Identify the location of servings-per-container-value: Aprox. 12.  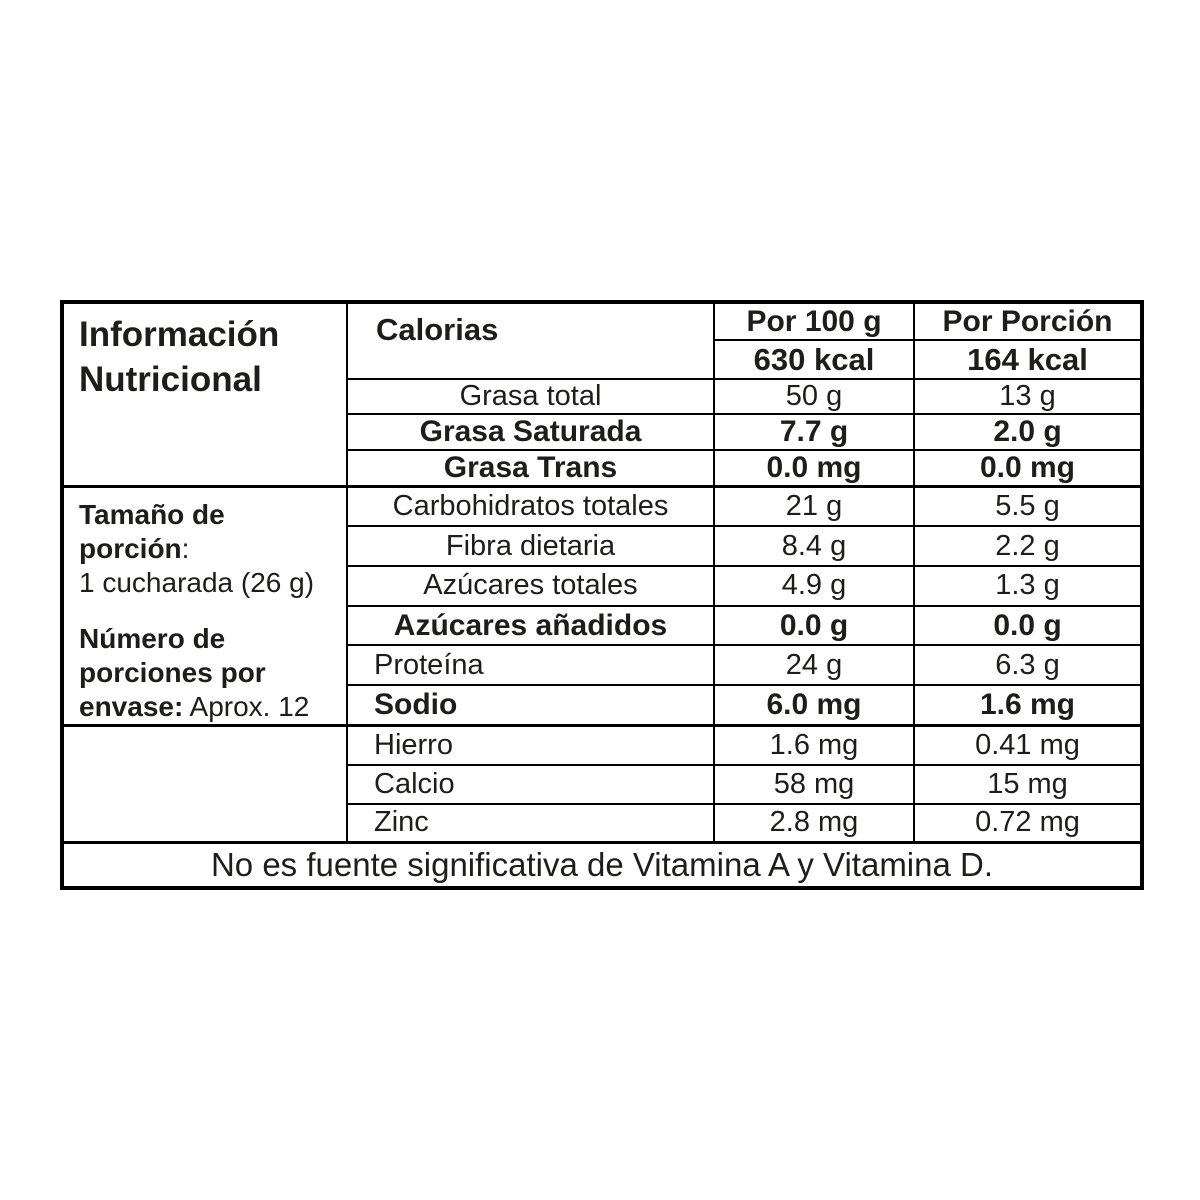
(246, 706).